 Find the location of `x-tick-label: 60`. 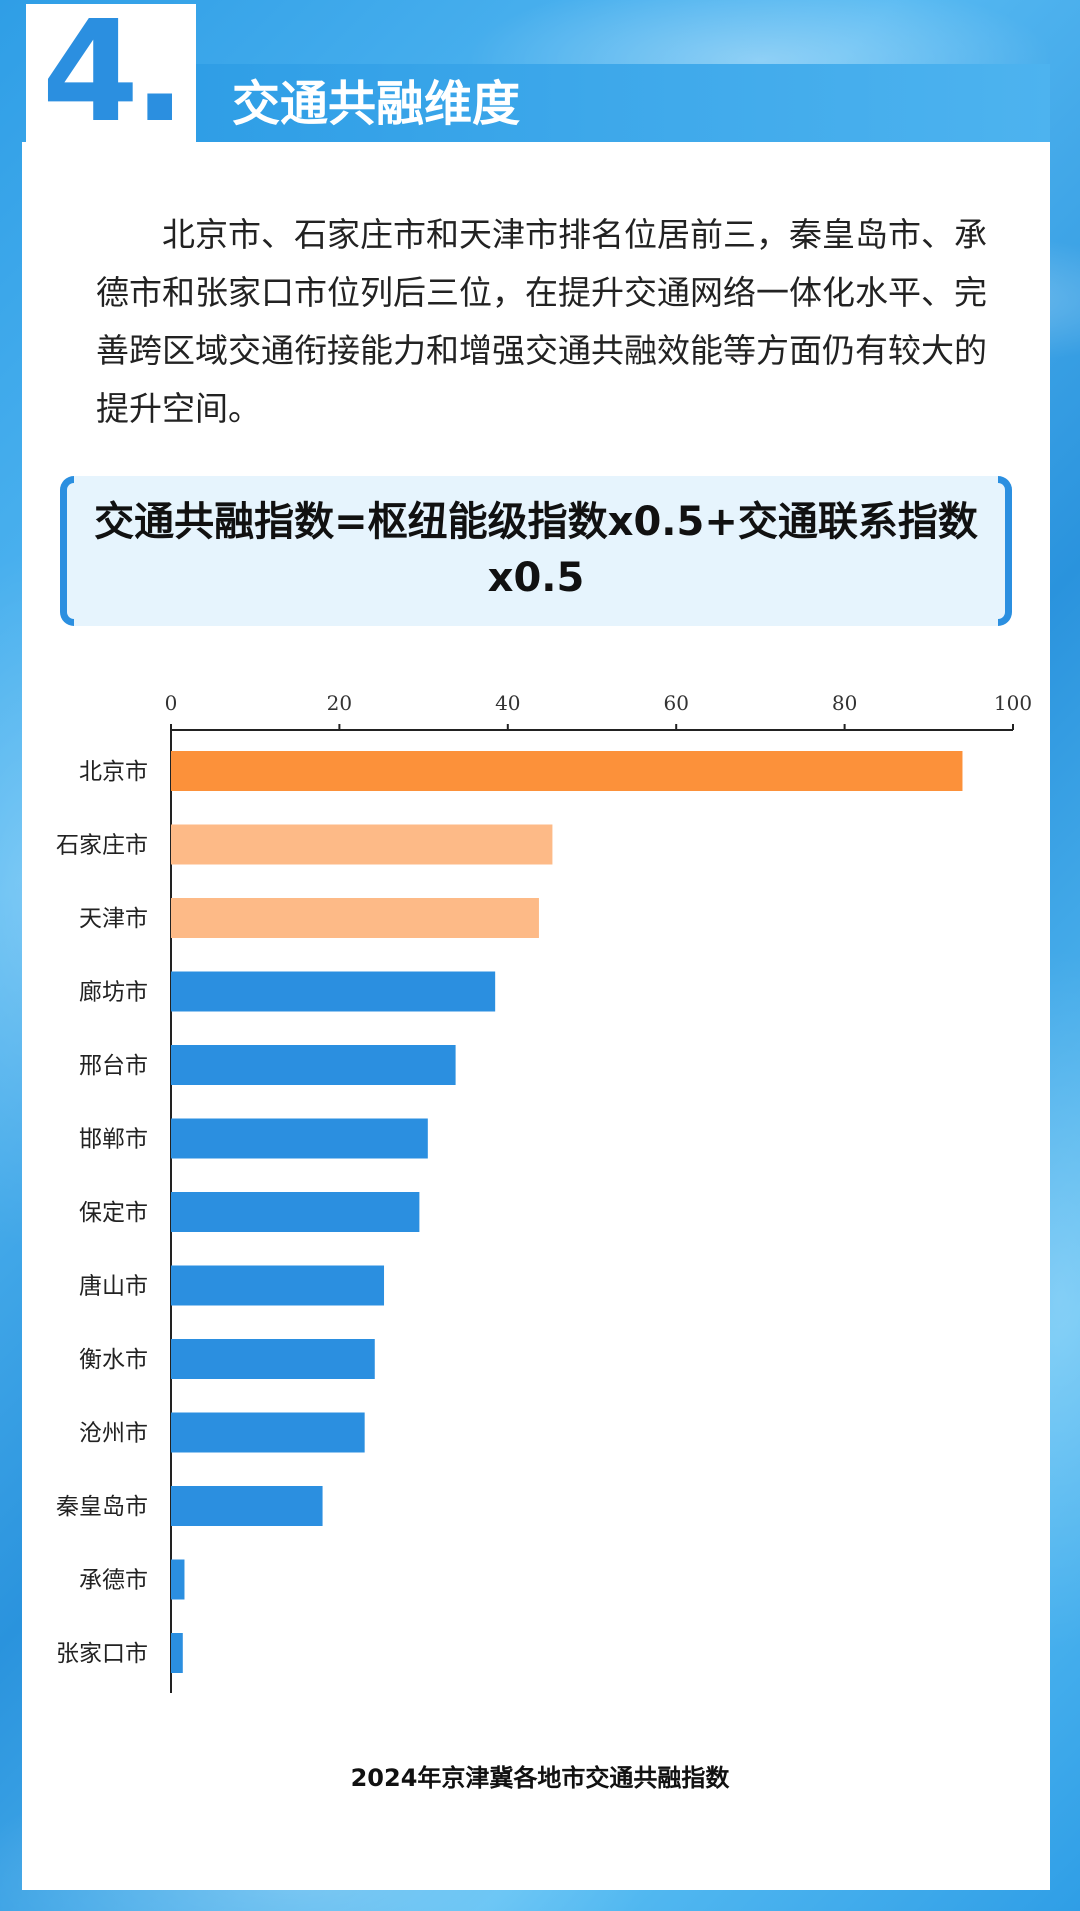

x-tick-label: 60 is located at coordinates (675, 703).